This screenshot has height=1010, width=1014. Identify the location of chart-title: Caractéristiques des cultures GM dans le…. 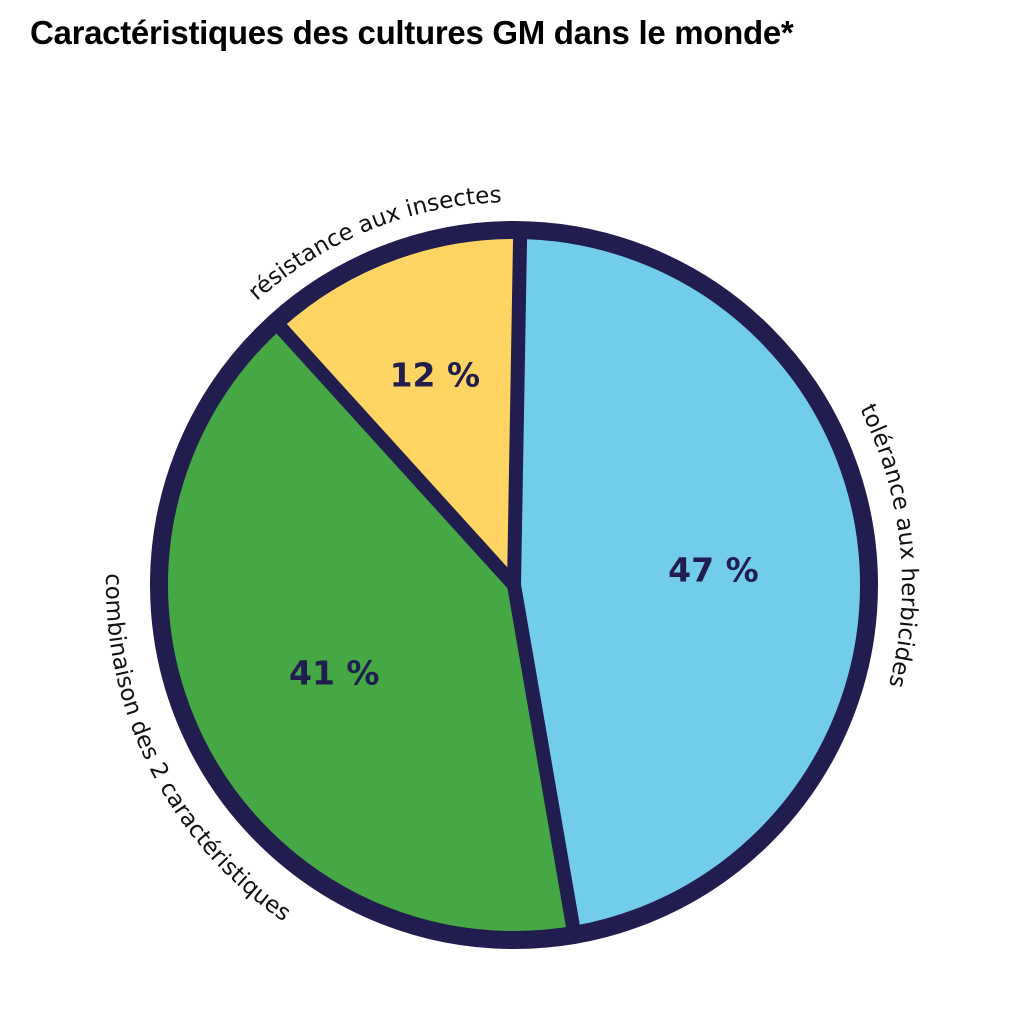
(412, 32).